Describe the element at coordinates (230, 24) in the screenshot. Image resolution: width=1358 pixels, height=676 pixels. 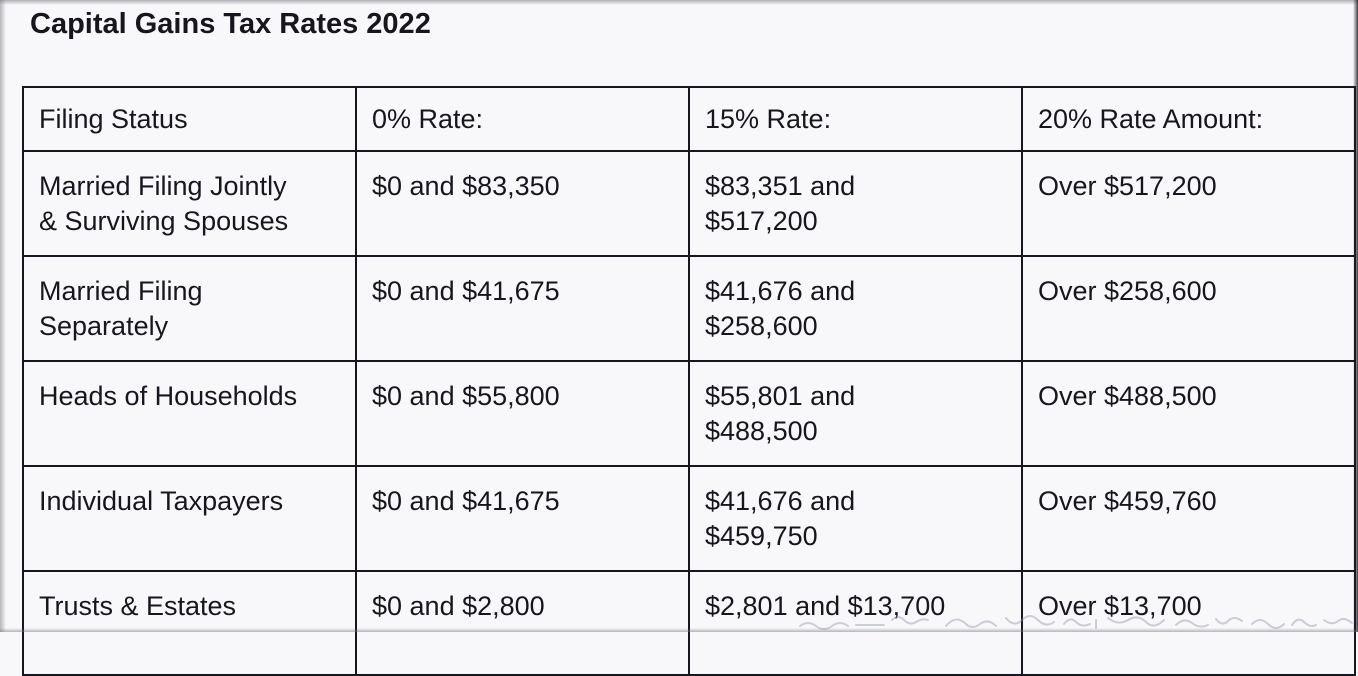
I see `page-title: Capital Gains Tax Rates 2022` at that location.